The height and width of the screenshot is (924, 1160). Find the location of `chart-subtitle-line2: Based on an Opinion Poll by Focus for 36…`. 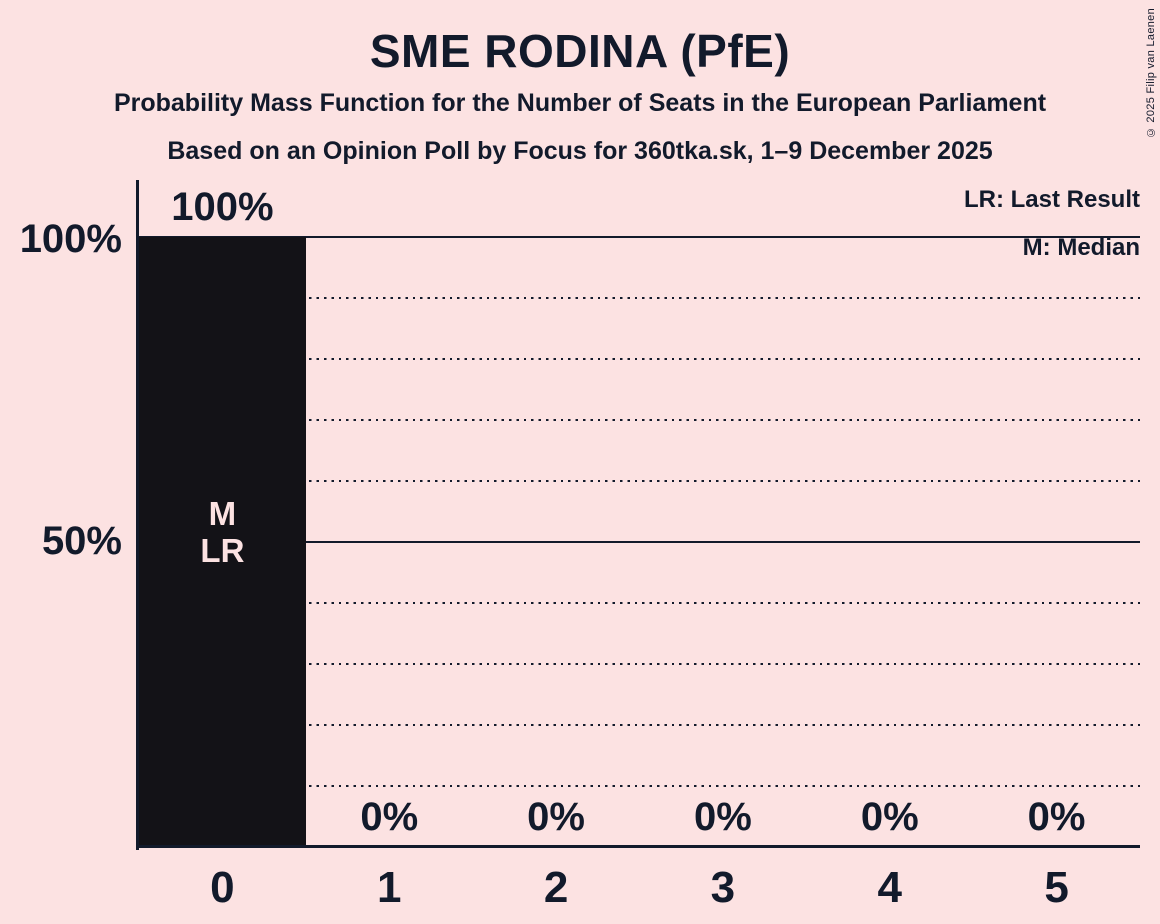

chart-subtitle-line2: Based on an Opinion Poll by Focus for 36… is located at coordinates (580, 151).